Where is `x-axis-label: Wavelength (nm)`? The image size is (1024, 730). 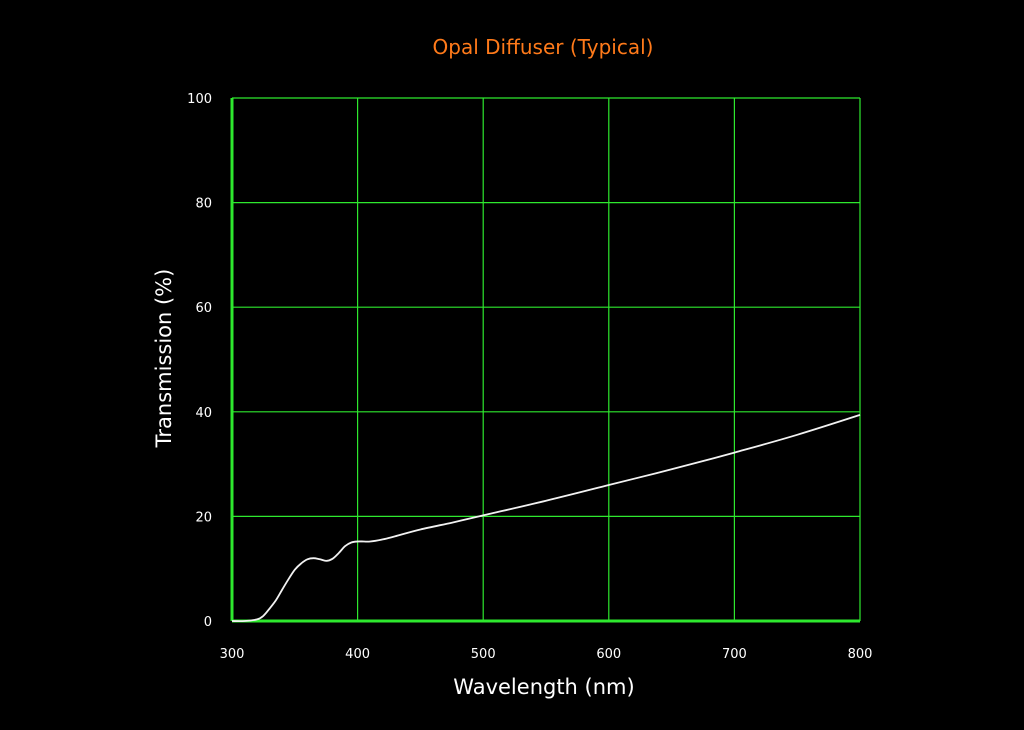 x-axis-label: Wavelength (nm) is located at coordinates (543, 687).